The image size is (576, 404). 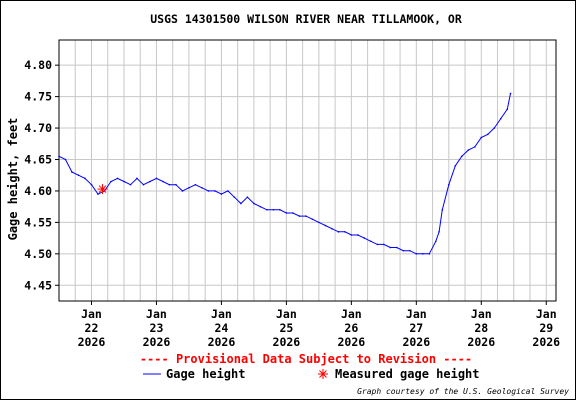 What do you see at coordinates (481, 328) in the screenshot?
I see `x-tick-label: 28` at bounding box center [481, 328].